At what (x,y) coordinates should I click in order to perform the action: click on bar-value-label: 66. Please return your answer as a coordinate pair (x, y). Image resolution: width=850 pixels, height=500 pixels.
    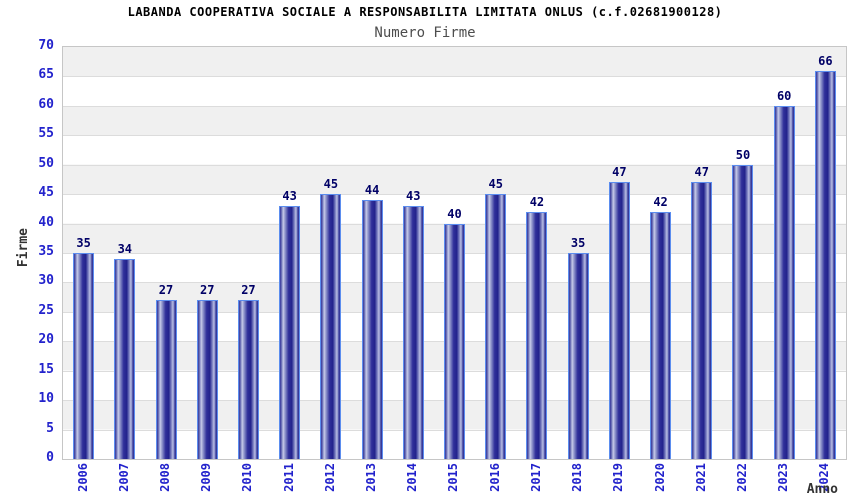
    Looking at the image, I should click on (825, 60).